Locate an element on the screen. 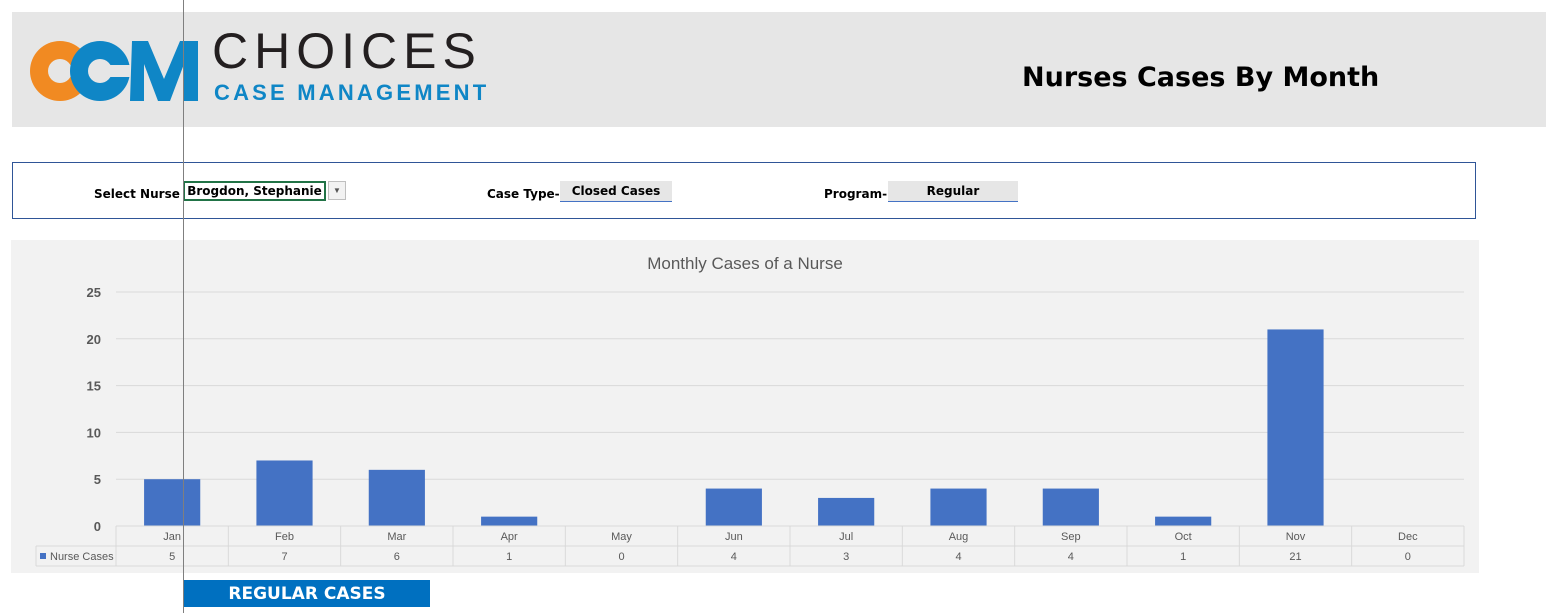 This screenshot has width=1546, height=613. data-label: 3 is located at coordinates (846, 557).